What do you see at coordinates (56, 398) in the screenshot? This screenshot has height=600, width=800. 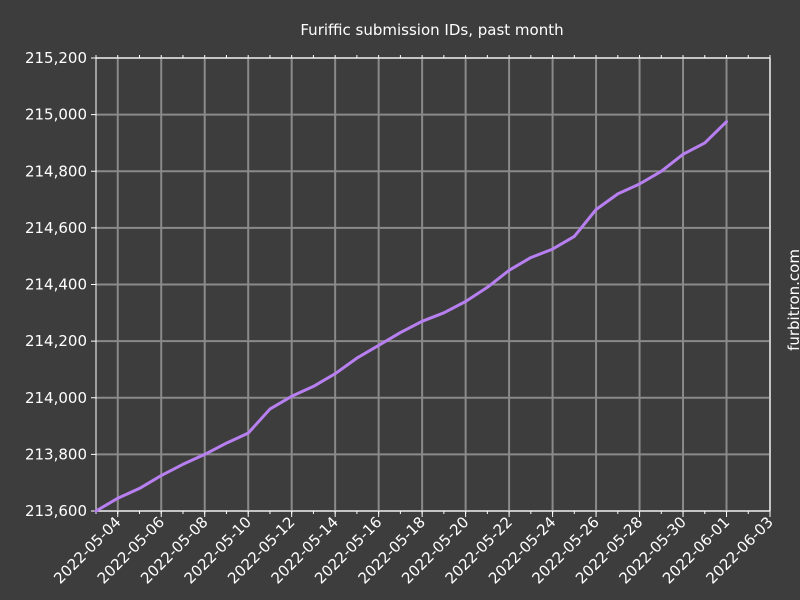 I see `y-tick-label: 214,000` at bounding box center [56, 398].